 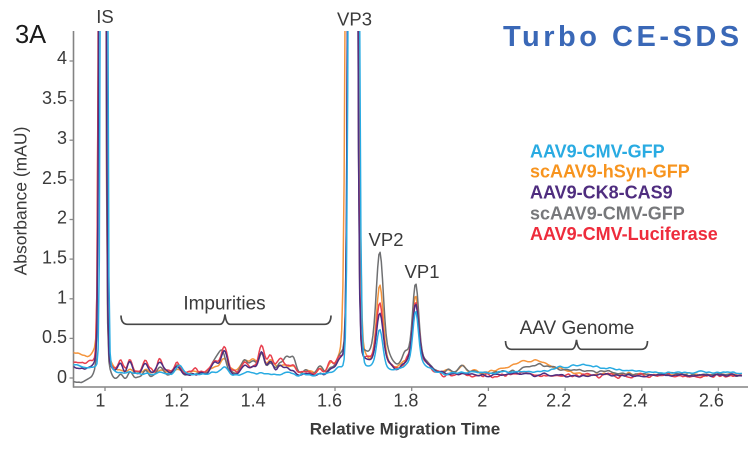 What do you see at coordinates (54, 257) in the screenshot?
I see `svg-text: 1.5` at bounding box center [54, 257].